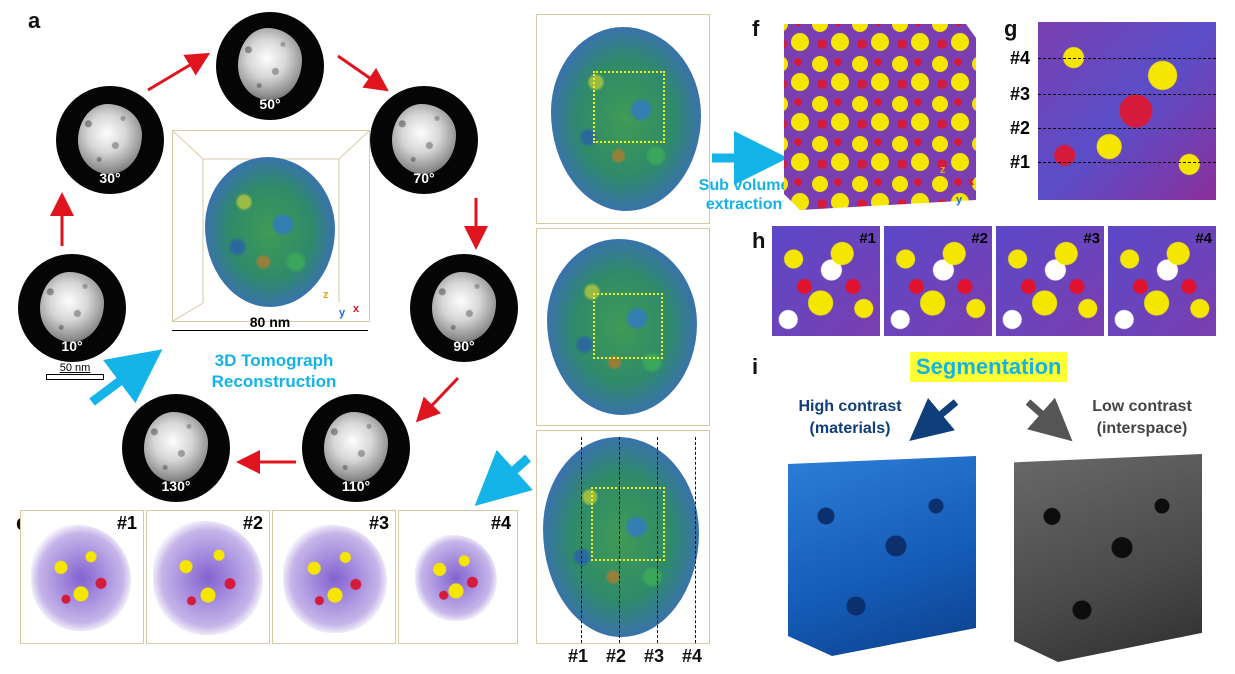 The height and width of the screenshot is (674, 1235). Describe the element at coordinates (72, 308) in the screenshot. I see `tilt-image-10: 10°` at that location.